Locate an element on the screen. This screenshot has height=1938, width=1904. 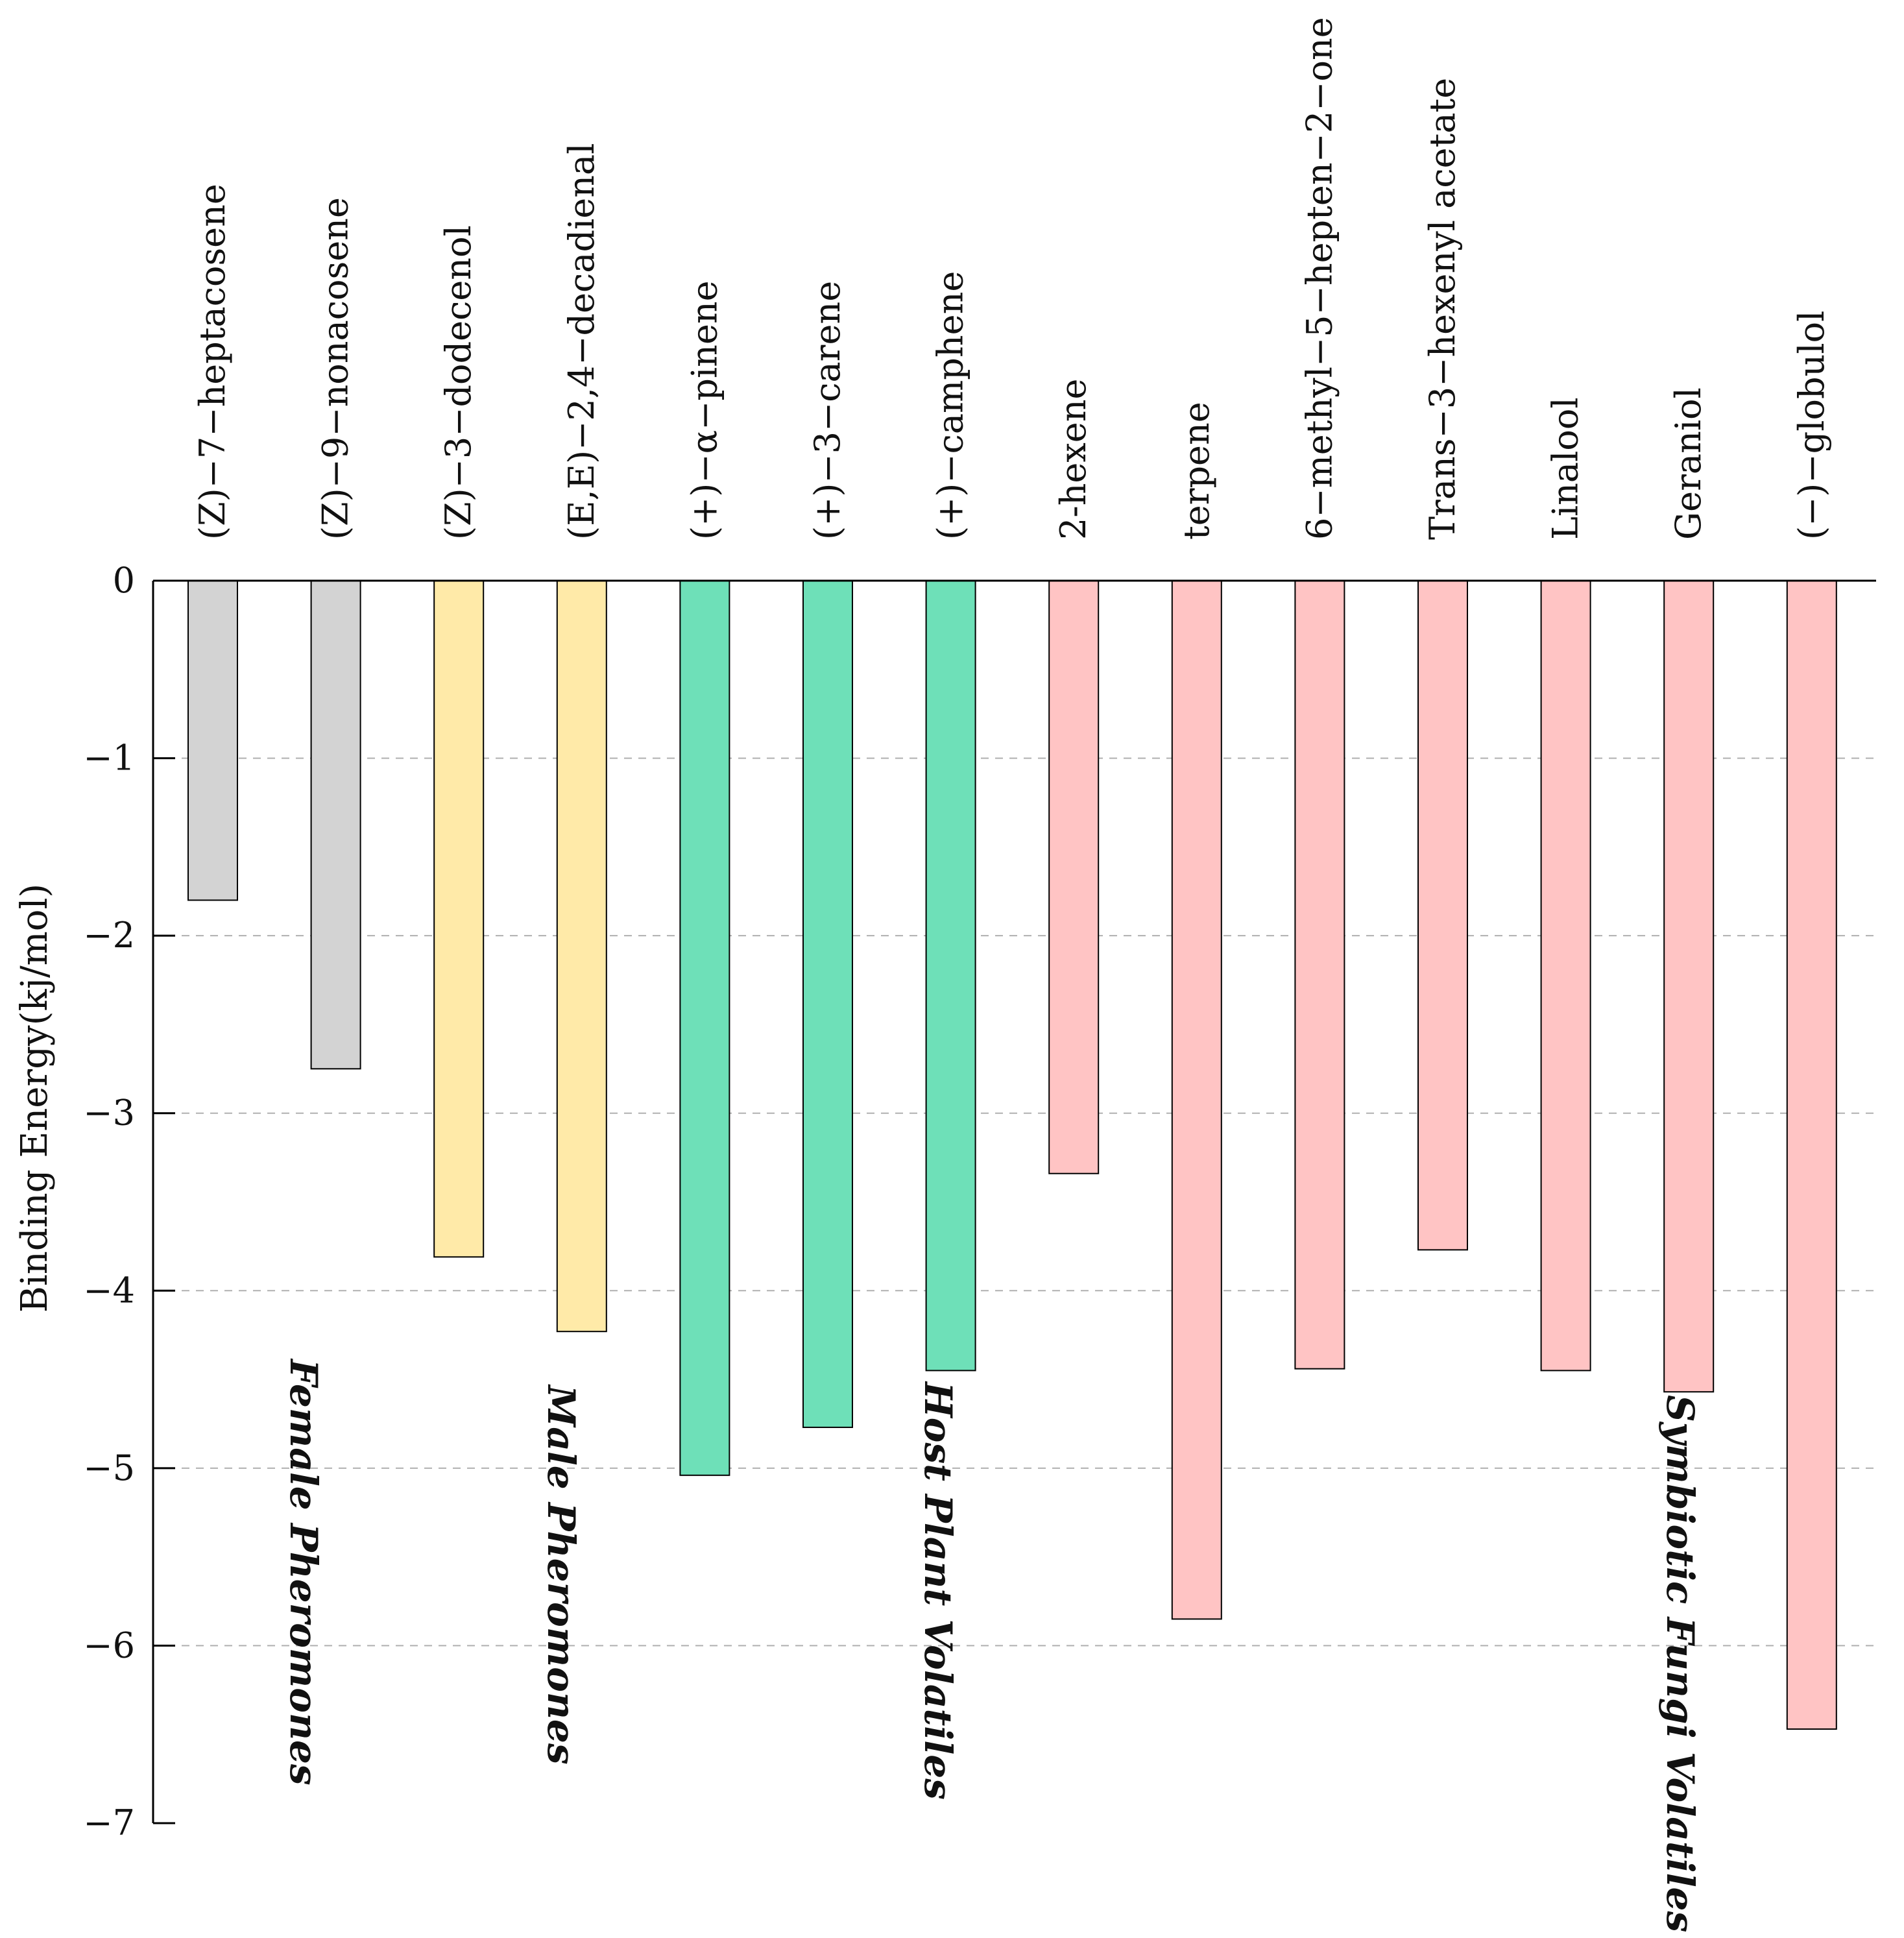
category-label: (Z)−3−dodecenol is located at coordinates (458, 382).